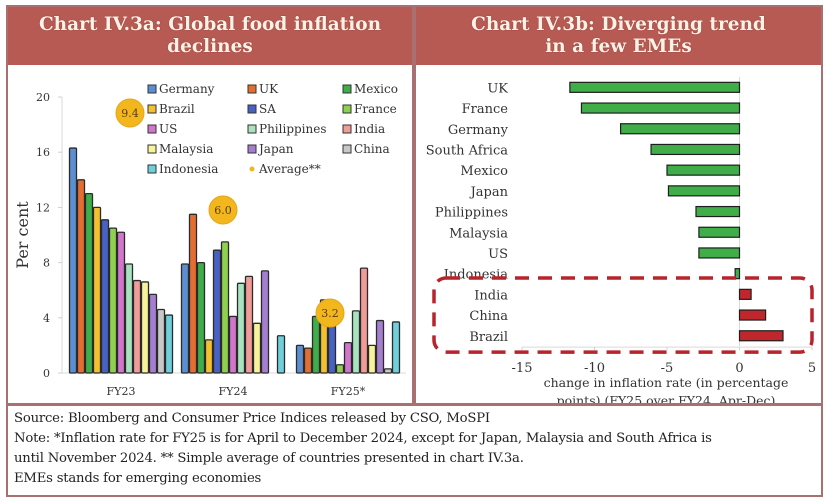 The width and height of the screenshot is (830, 503). I want to click on y-tick-label: 0, so click(46, 373).